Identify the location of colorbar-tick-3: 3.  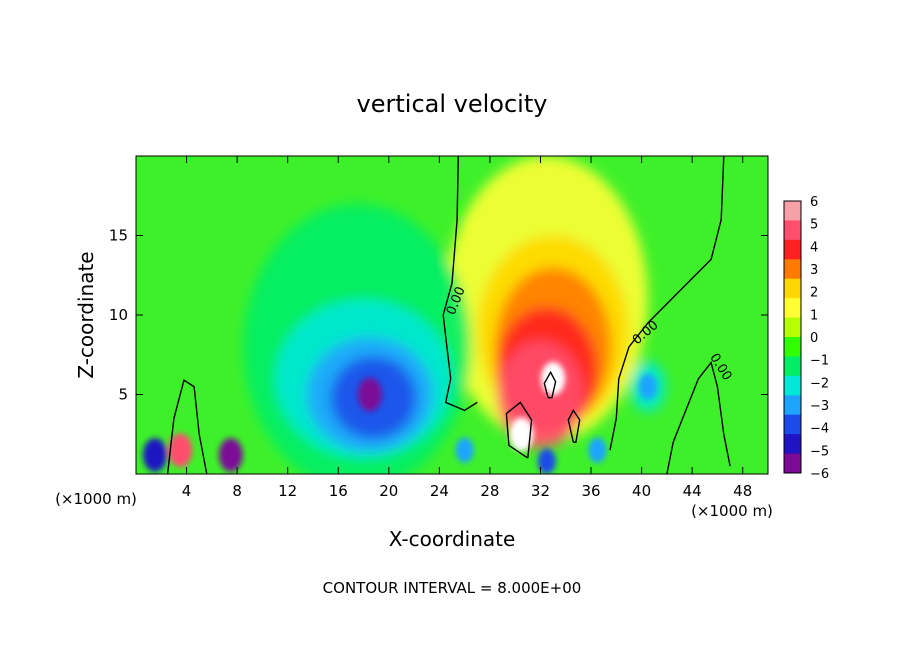
(814, 270).